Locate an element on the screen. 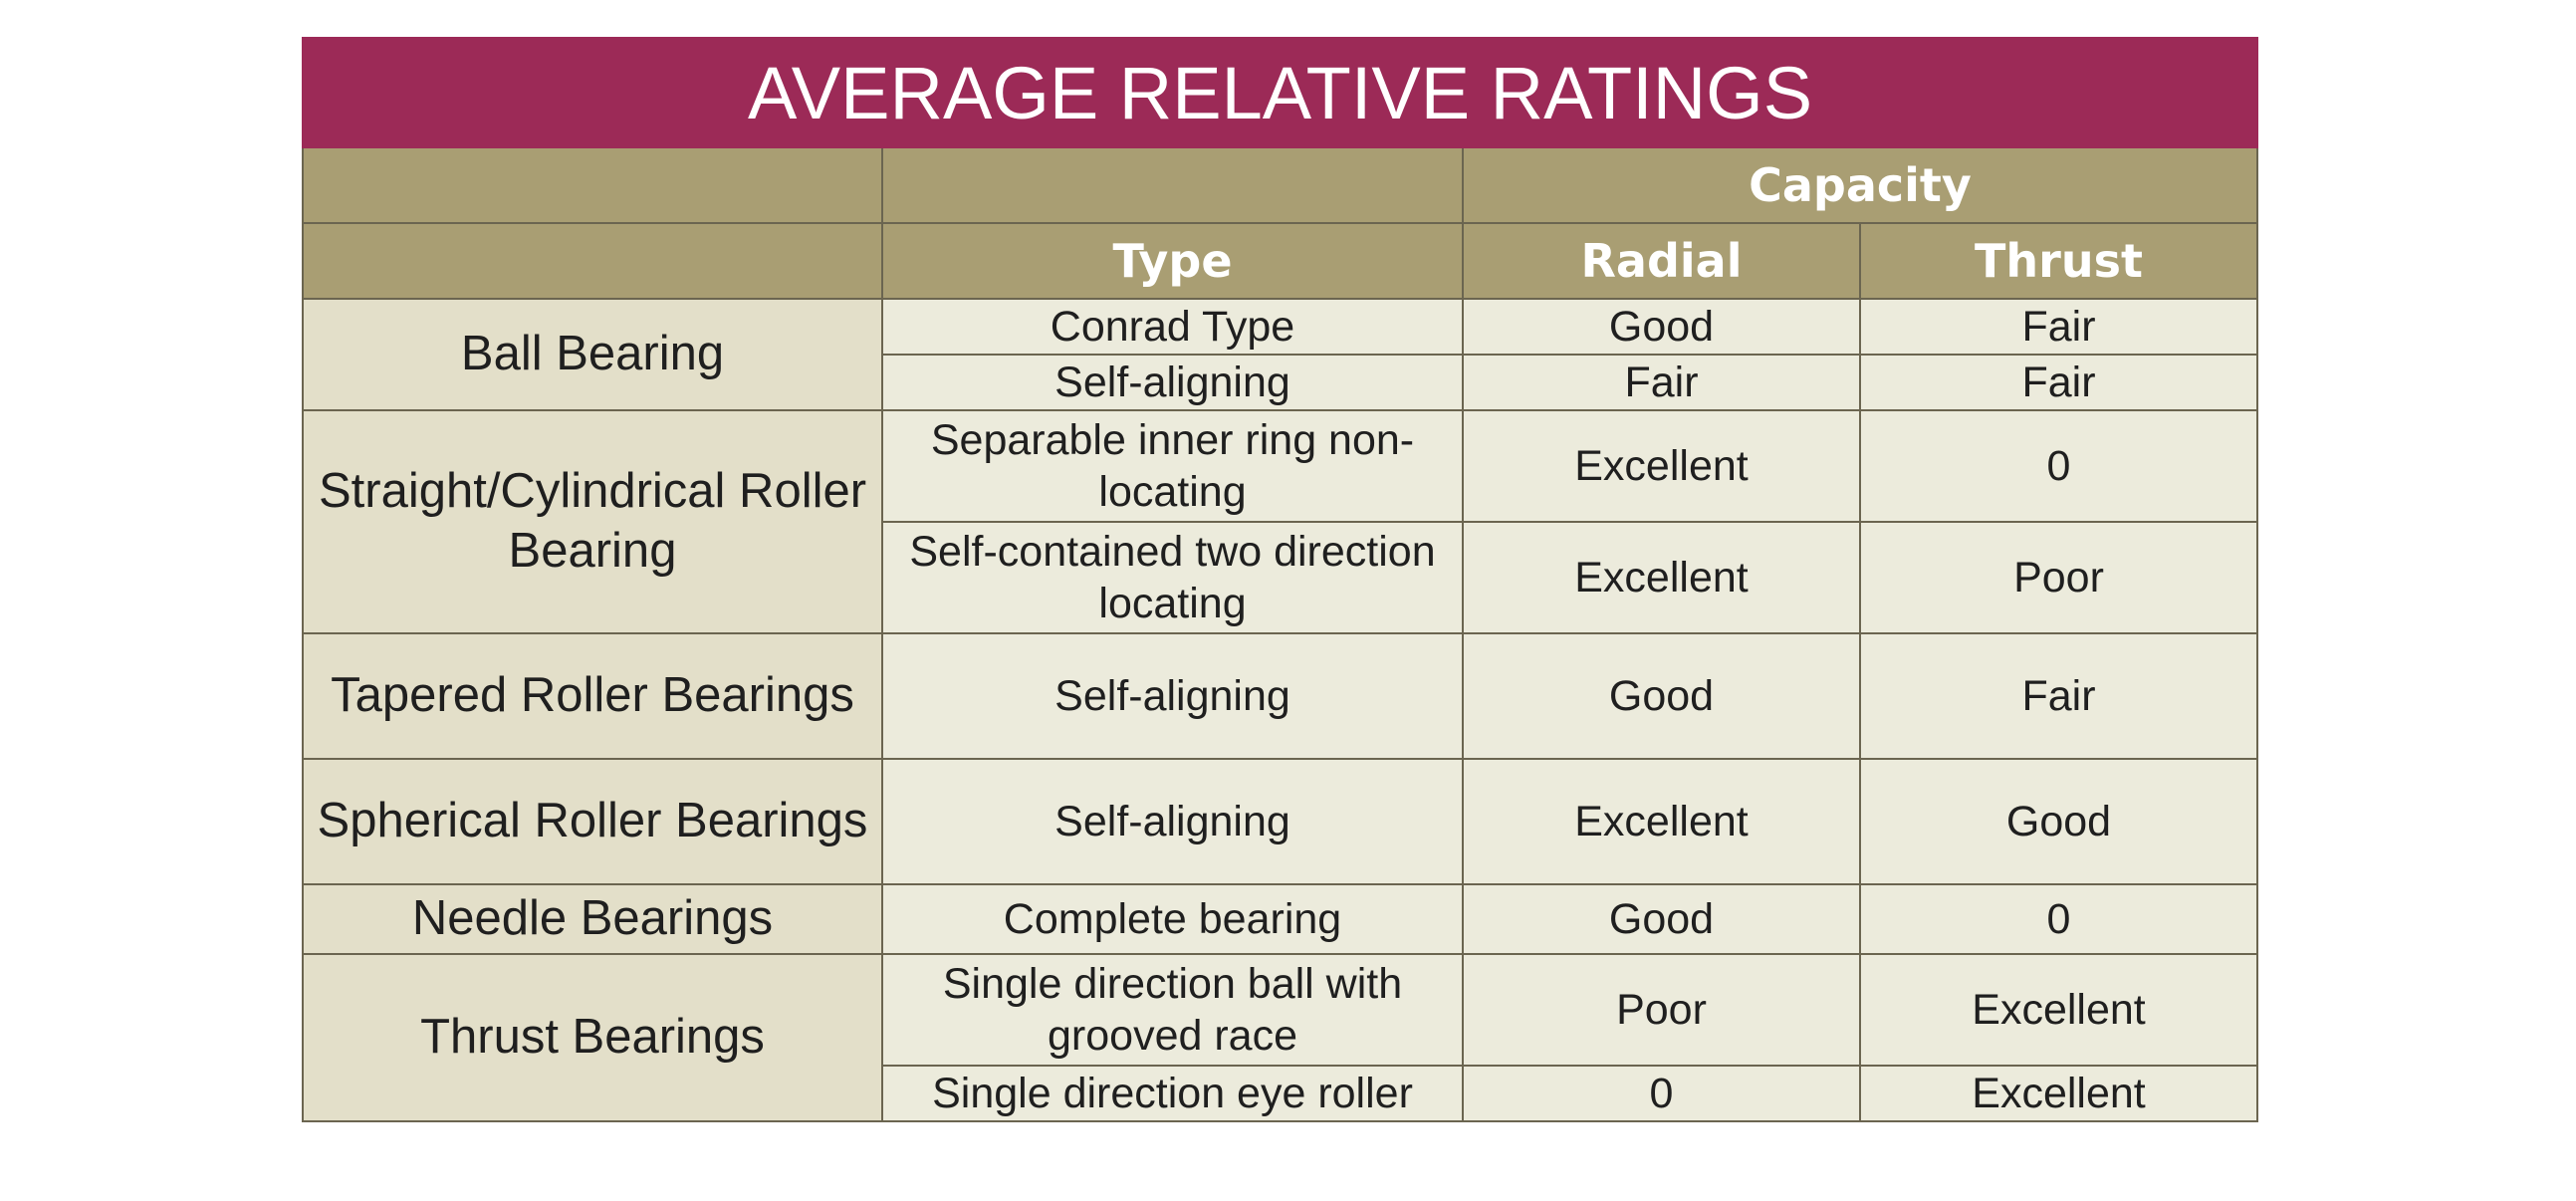 The image size is (2576, 1201). bearing-name-cell: Needle Bearings is located at coordinates (592, 919).